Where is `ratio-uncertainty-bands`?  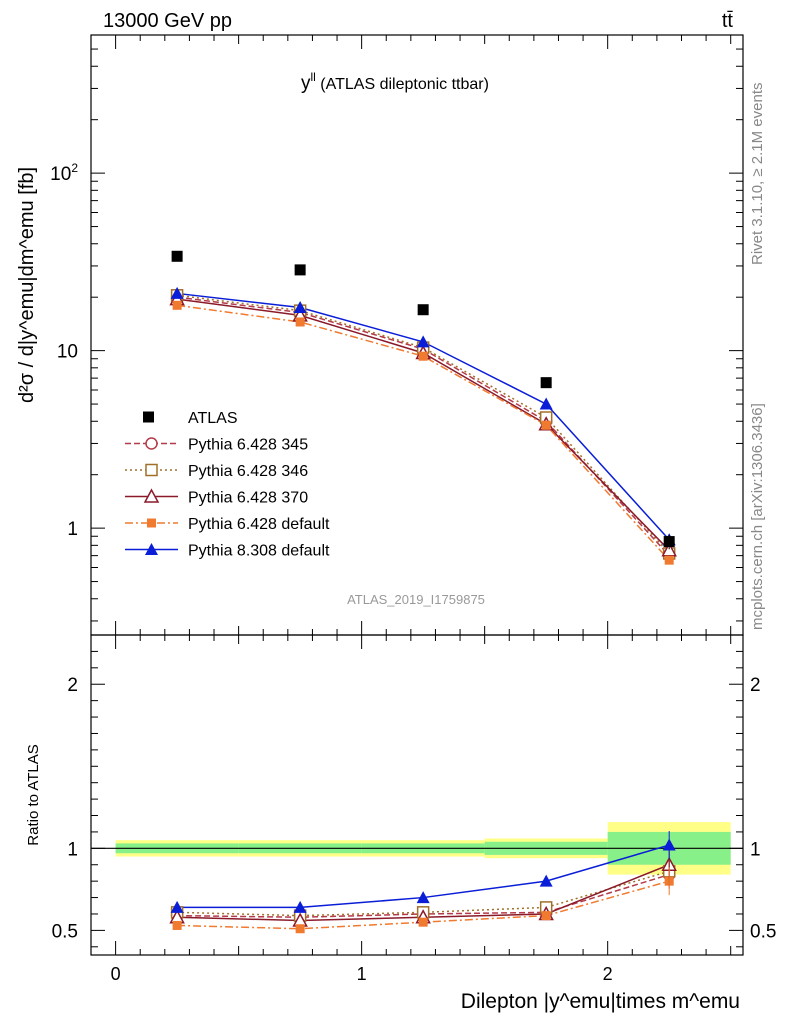
ratio-uncertainty-bands is located at coordinates (417, 848).